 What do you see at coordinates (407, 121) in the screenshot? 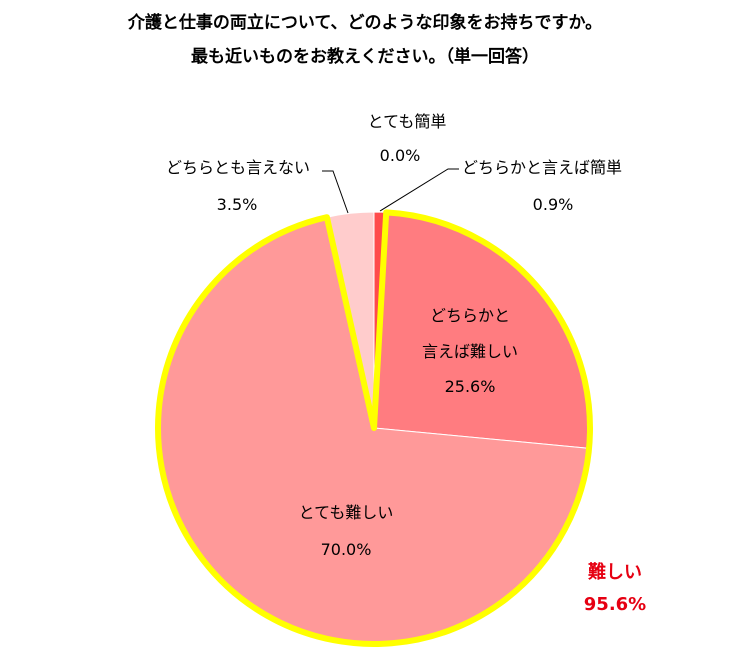
I see `slice-label-very-easy: とても簡単` at bounding box center [407, 121].